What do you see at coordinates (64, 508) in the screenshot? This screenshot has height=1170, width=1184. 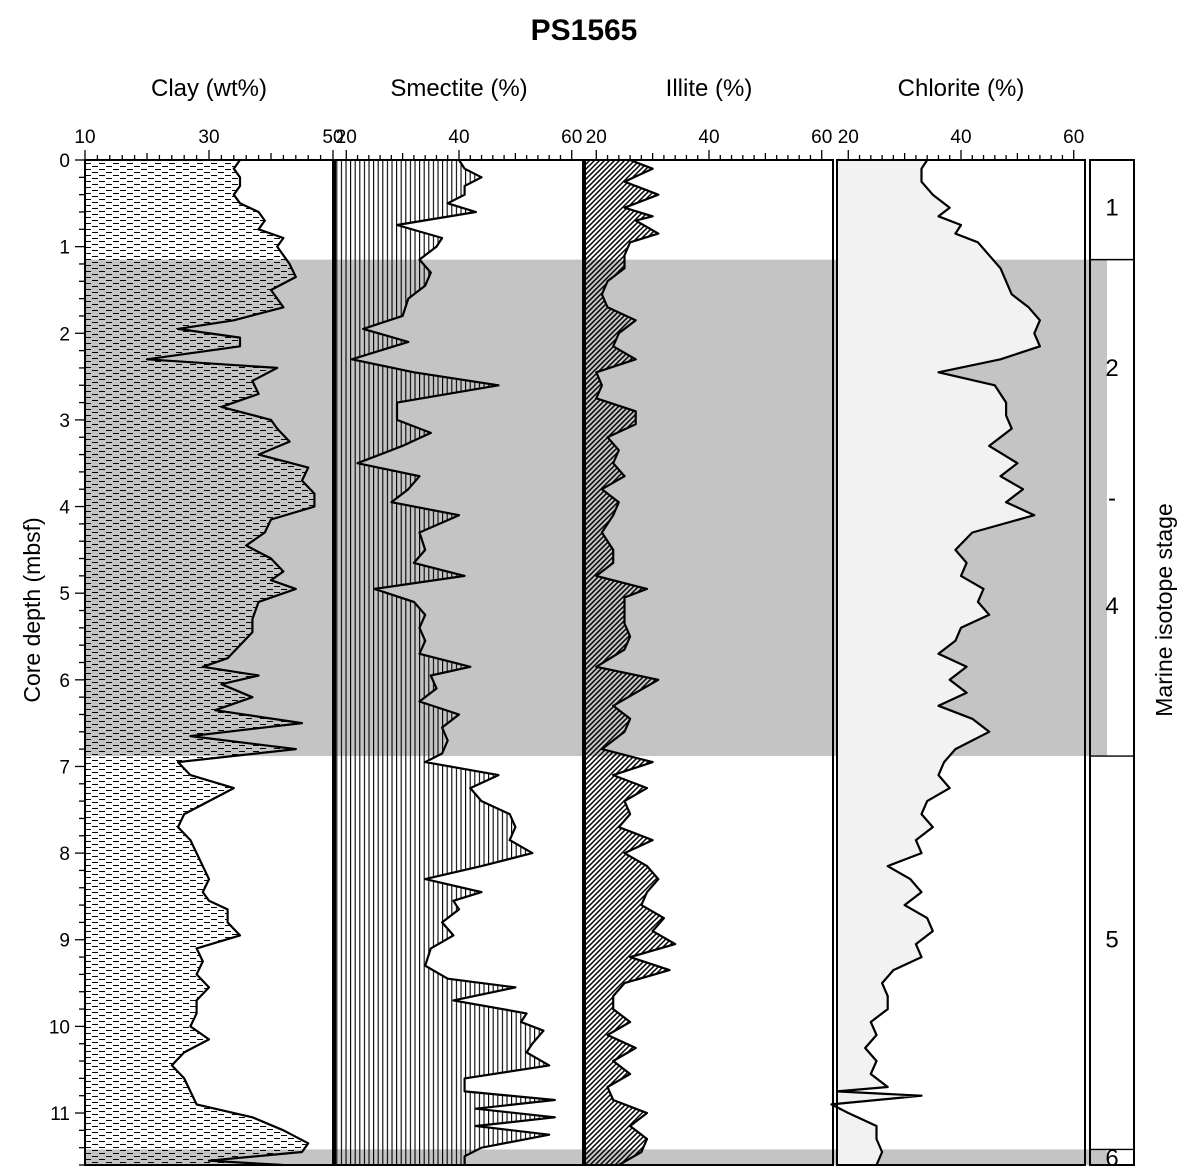 I see `depth-tick-label: 4` at bounding box center [64, 508].